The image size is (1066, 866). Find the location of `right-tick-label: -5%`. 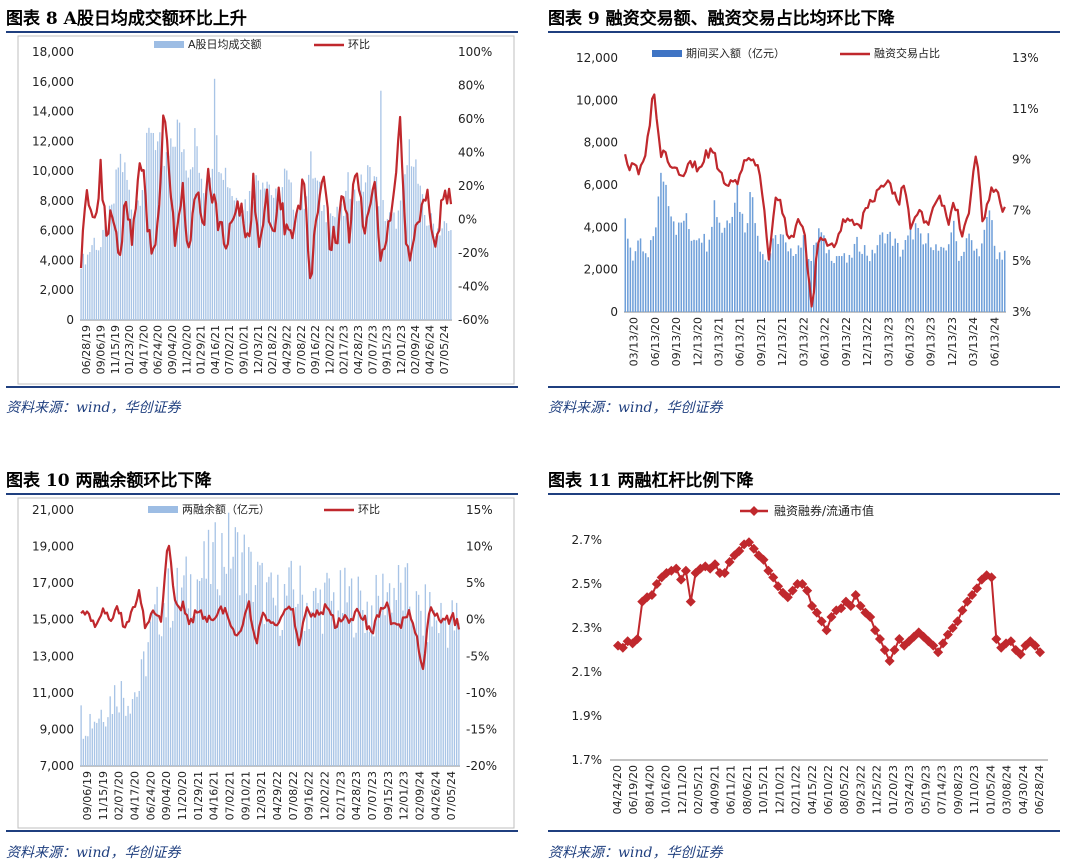

right-tick-label: -5% is located at coordinates (477, 656).